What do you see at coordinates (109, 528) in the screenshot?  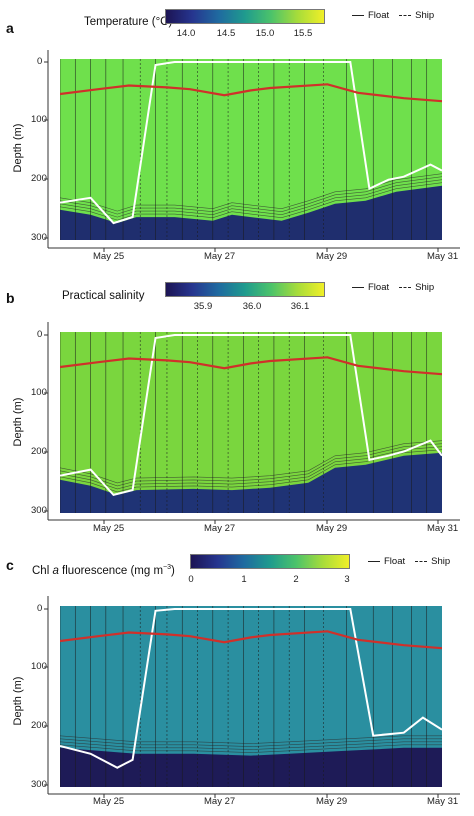 I see `x-tick-b-may25: May 25` at bounding box center [109, 528].